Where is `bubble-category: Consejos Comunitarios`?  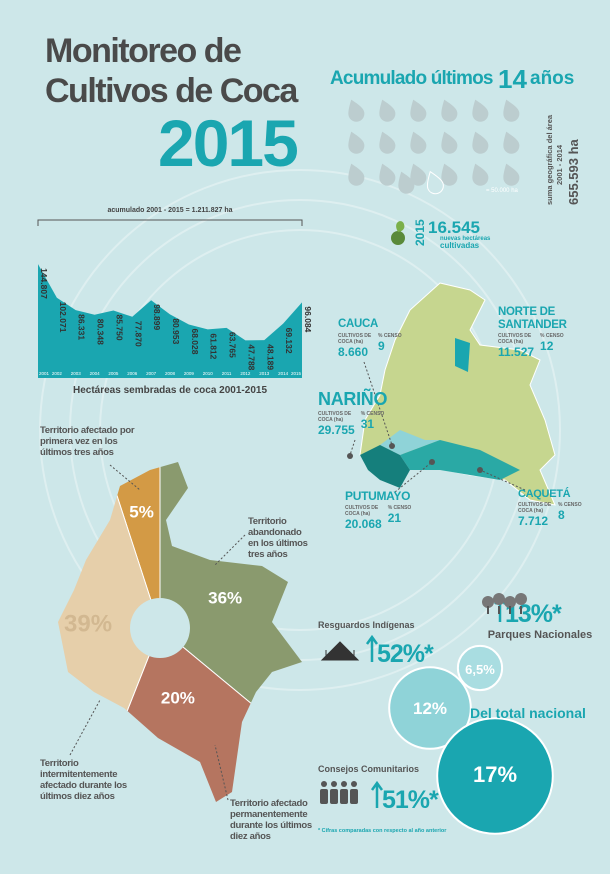 bubble-category: Consejos Comunitarios is located at coordinates (368, 769).